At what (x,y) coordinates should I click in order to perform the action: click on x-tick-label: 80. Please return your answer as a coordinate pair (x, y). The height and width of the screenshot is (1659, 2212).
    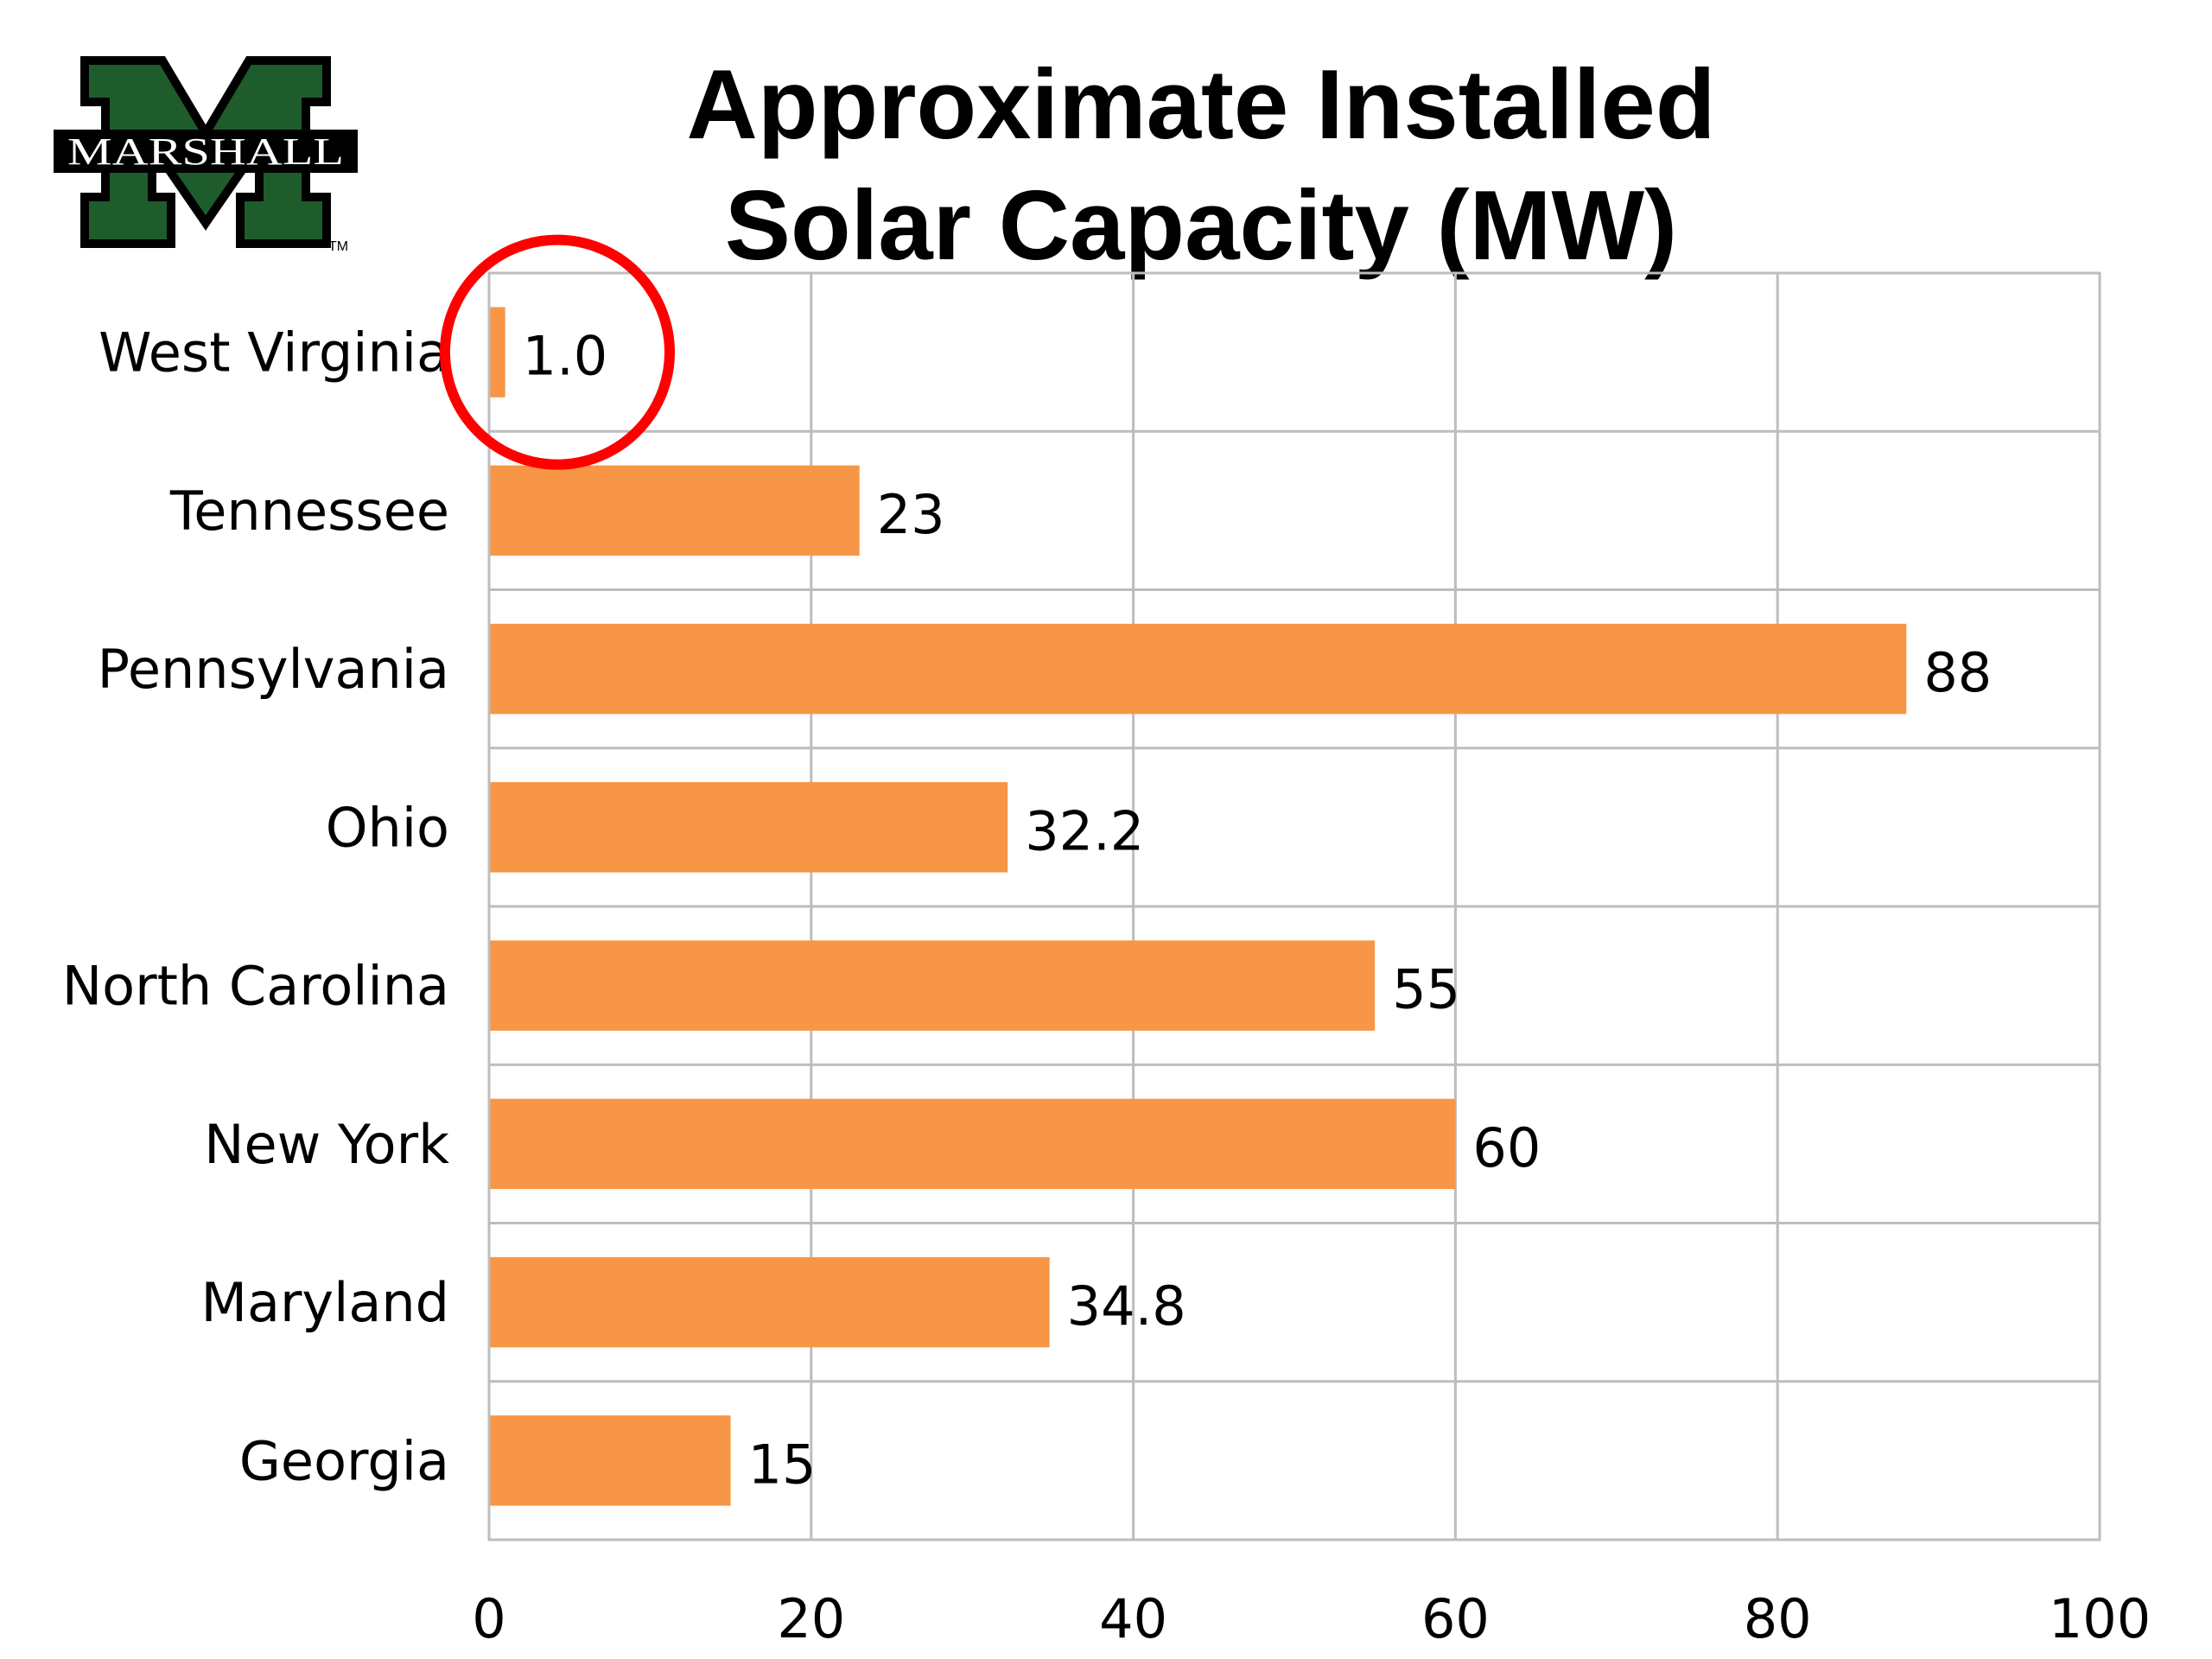
    Looking at the image, I should click on (1778, 1618).